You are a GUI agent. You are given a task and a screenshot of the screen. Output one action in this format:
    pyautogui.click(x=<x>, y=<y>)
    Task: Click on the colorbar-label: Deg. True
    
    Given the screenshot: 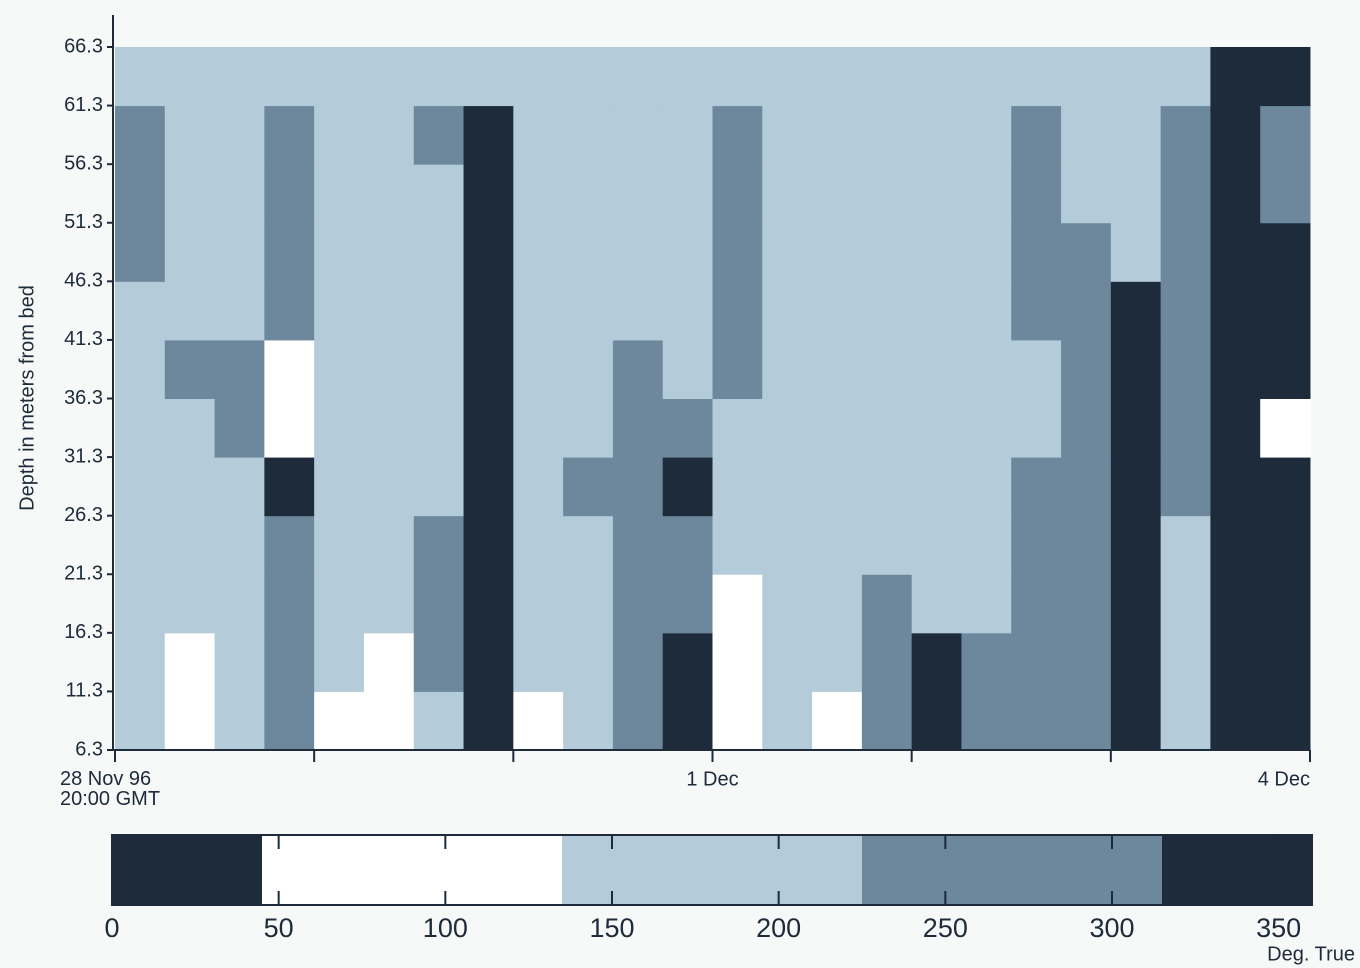 What is the action you would take?
    pyautogui.click(x=1311, y=954)
    